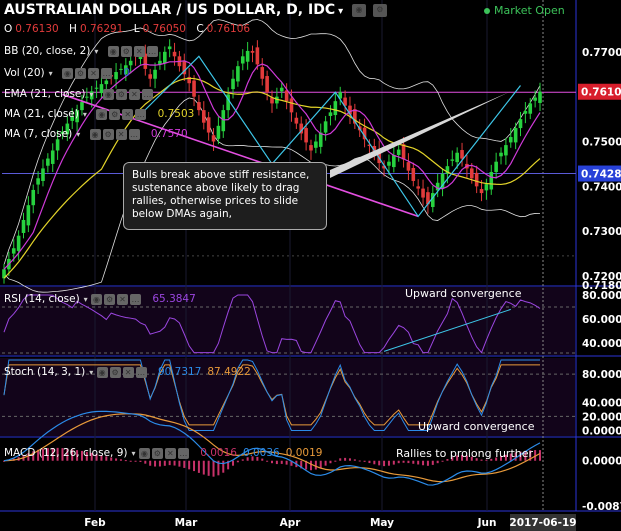 The width and height of the screenshot is (621, 531). Describe the element at coordinates (601, 344) in the screenshot. I see `rsi-tick-label: 40.0000` at that location.